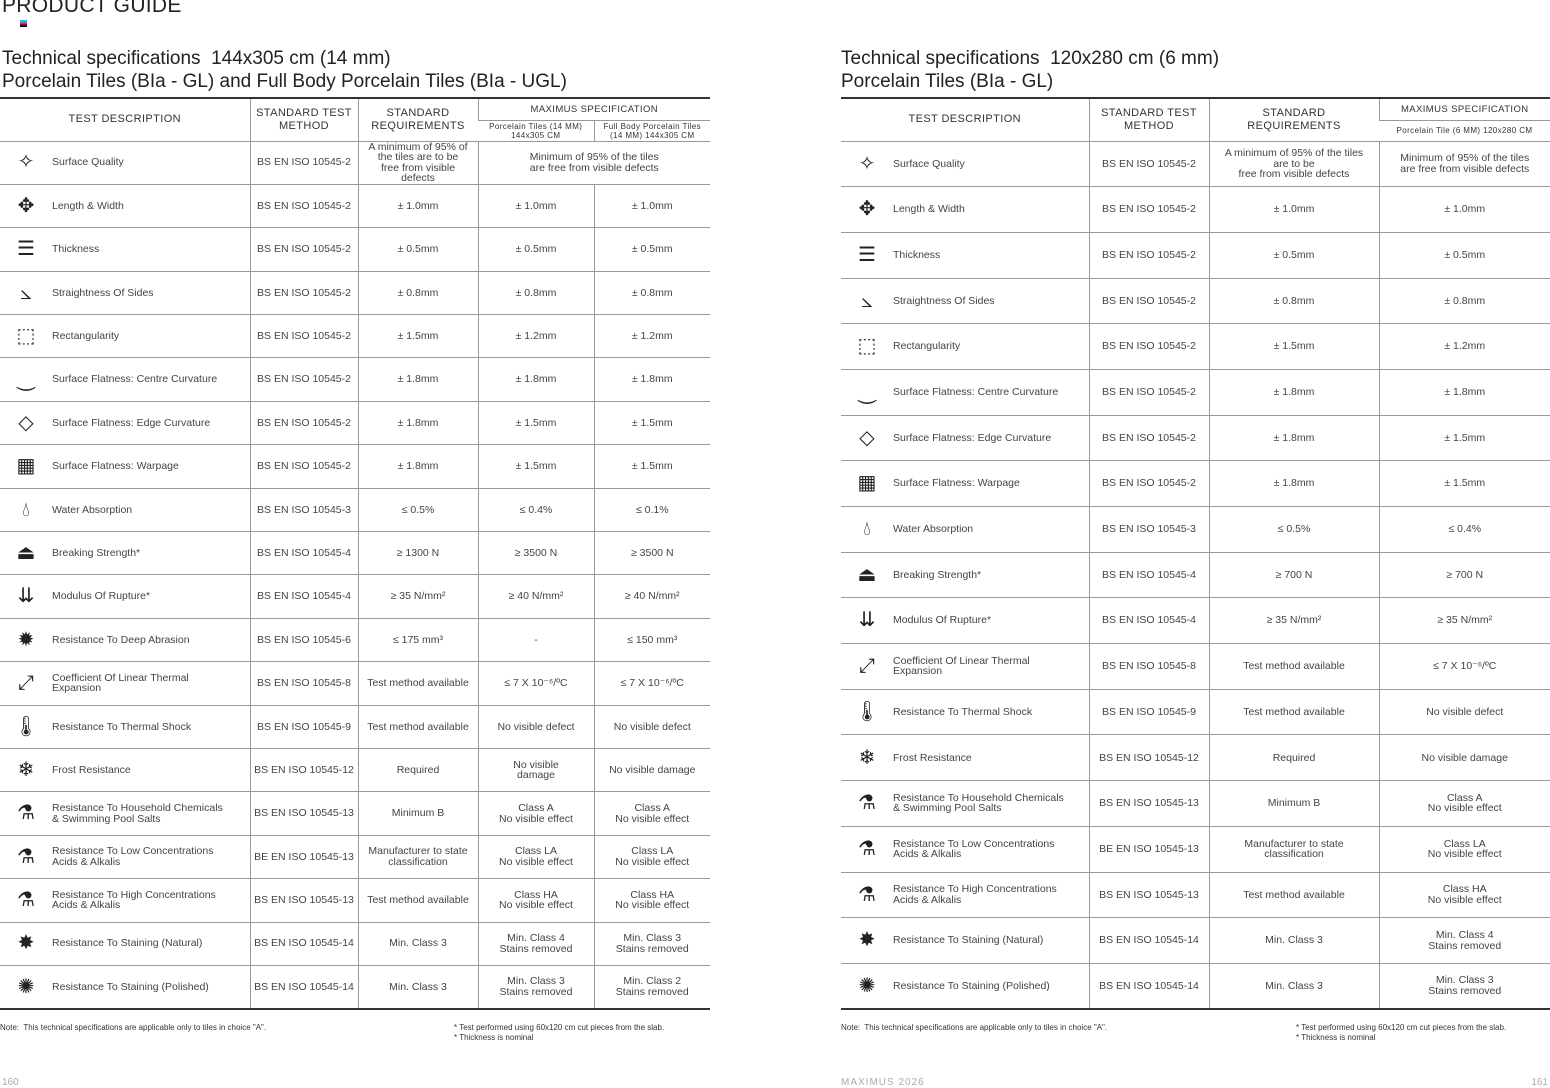 The image size is (1550, 1088). What do you see at coordinates (135, 379) in the screenshot?
I see `test-description-label: Surface Flatness: Centre Curvature` at bounding box center [135, 379].